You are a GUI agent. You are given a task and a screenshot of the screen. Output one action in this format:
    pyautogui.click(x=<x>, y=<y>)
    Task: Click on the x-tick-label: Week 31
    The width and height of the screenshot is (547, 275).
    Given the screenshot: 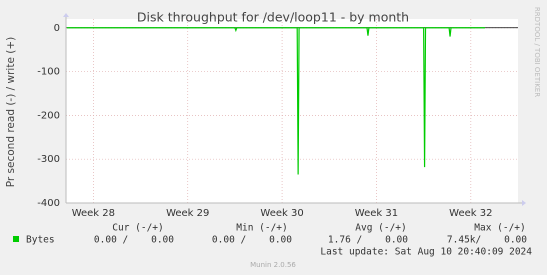 What is the action you would take?
    pyautogui.click(x=376, y=213)
    